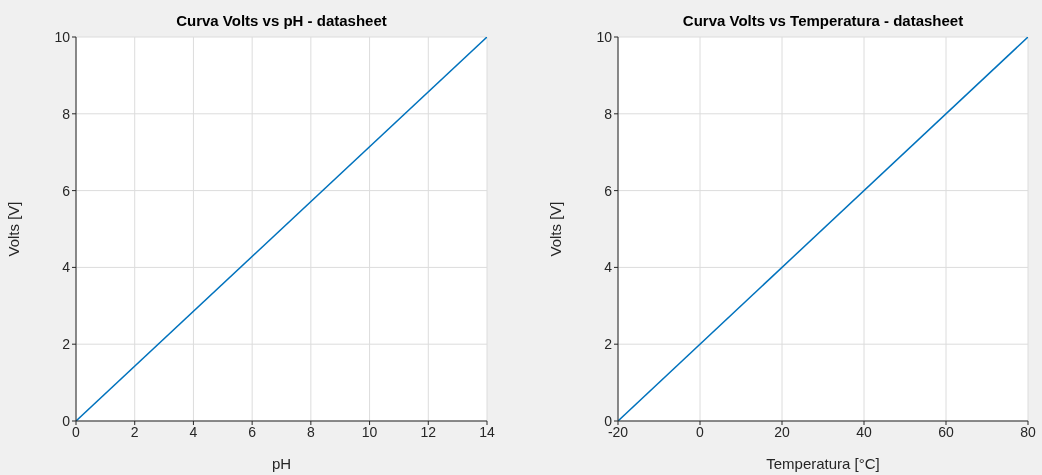  I want to click on x-tick-label: 10, so click(369, 431).